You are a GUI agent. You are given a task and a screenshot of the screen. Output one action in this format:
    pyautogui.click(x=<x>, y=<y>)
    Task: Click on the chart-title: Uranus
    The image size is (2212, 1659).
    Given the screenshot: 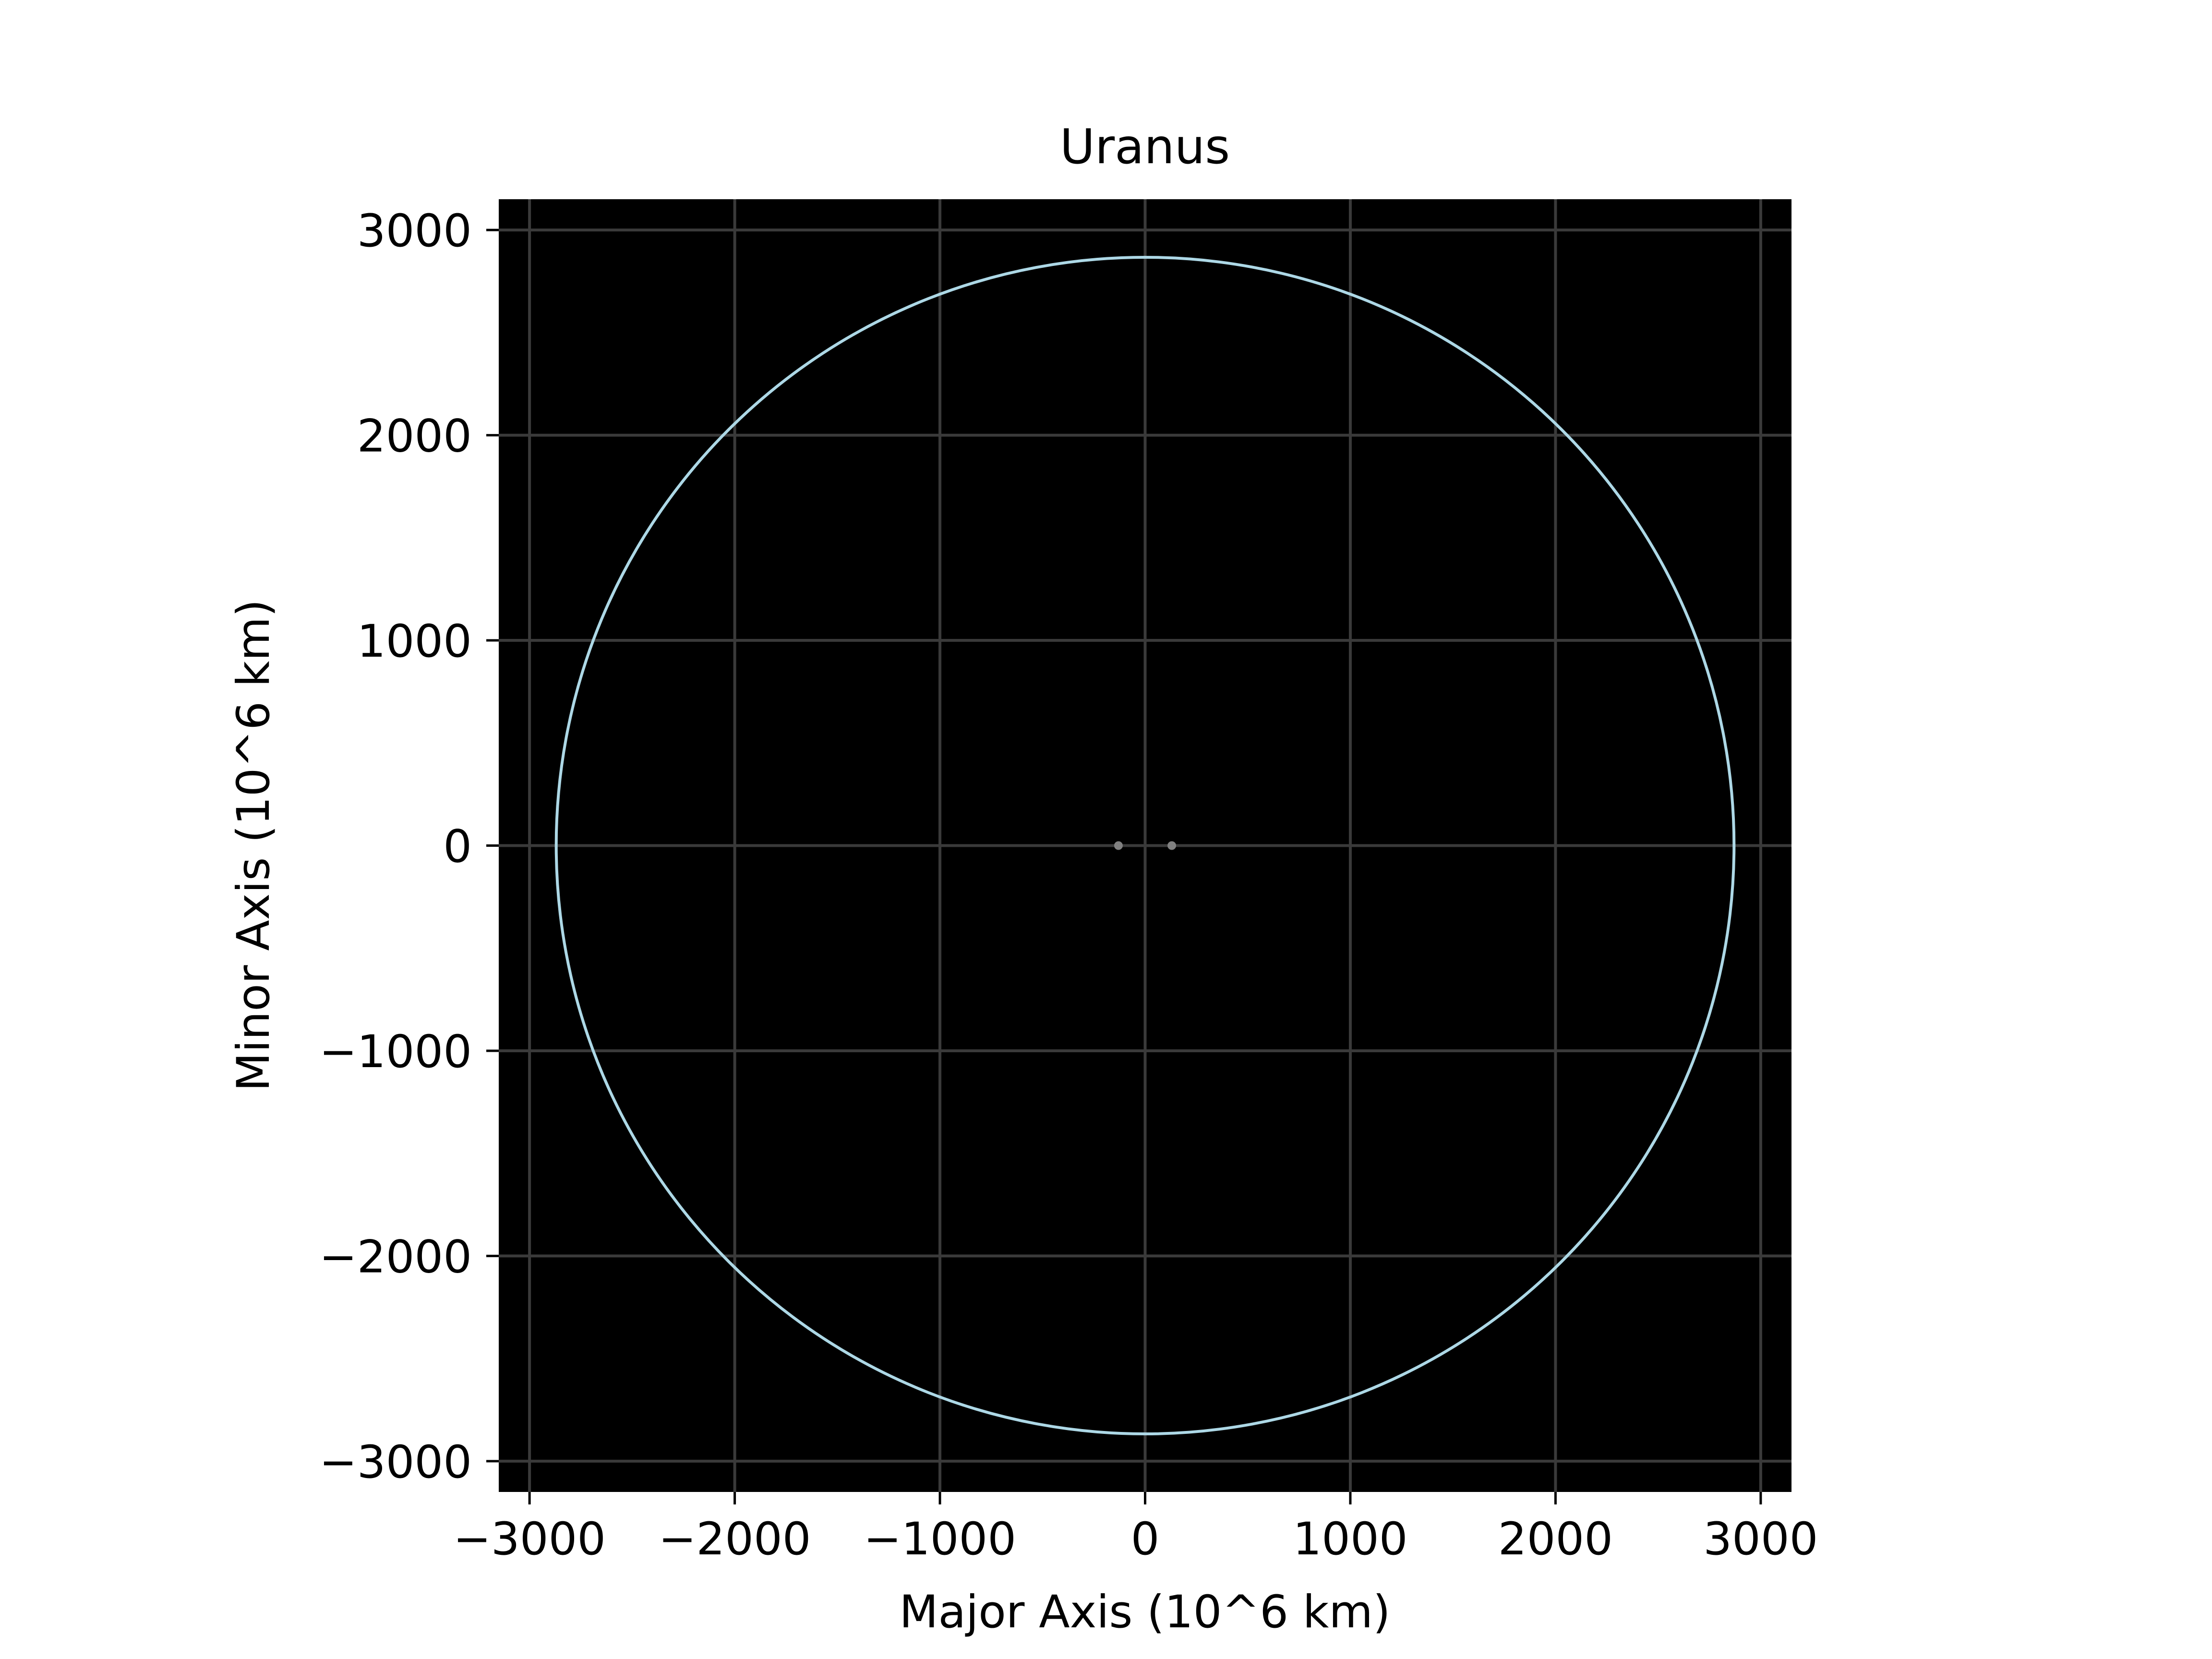 What is the action you would take?
    pyautogui.click(x=1145, y=147)
    